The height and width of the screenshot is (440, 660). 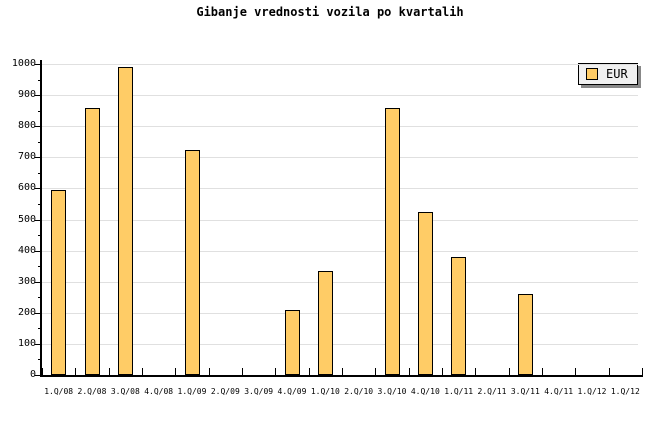 What do you see at coordinates (492, 391) in the screenshot?
I see `x-tick-label: 2.Q/11` at bounding box center [492, 391].